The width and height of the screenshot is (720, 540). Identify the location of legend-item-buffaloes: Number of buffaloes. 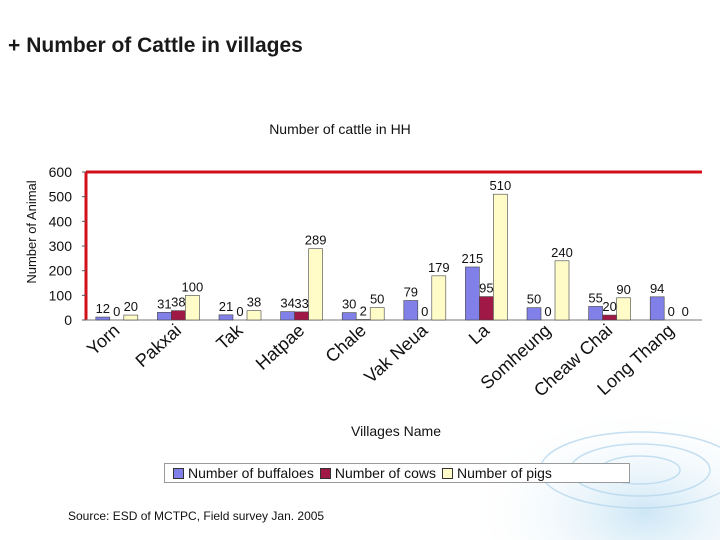
(243, 473).